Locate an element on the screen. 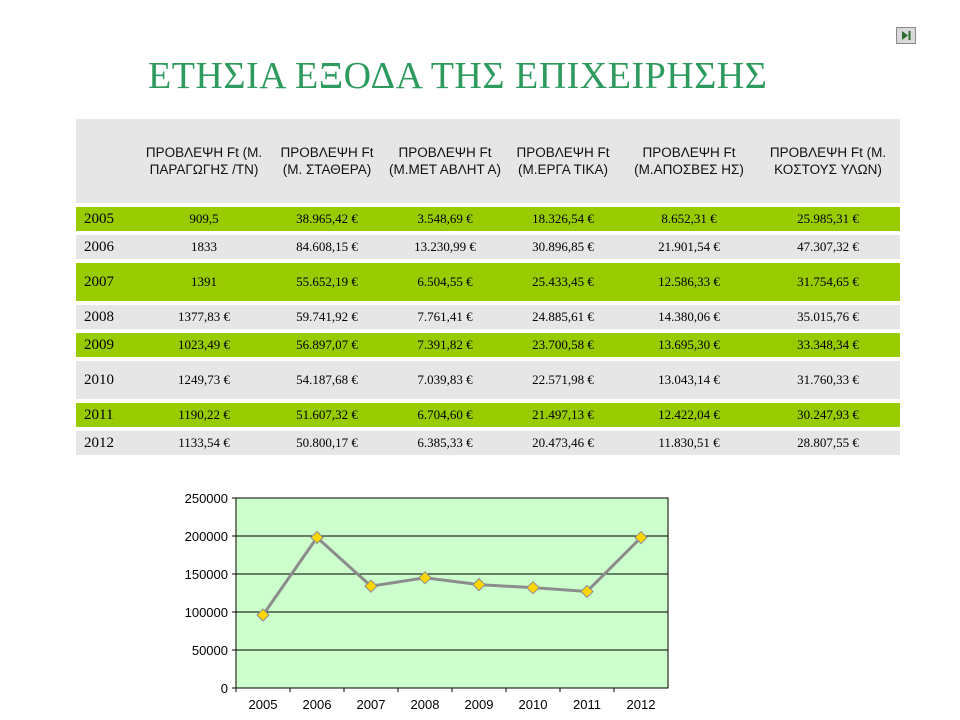 This screenshot has height=720, width=960. y-tick-label: 0 is located at coordinates (224, 688).